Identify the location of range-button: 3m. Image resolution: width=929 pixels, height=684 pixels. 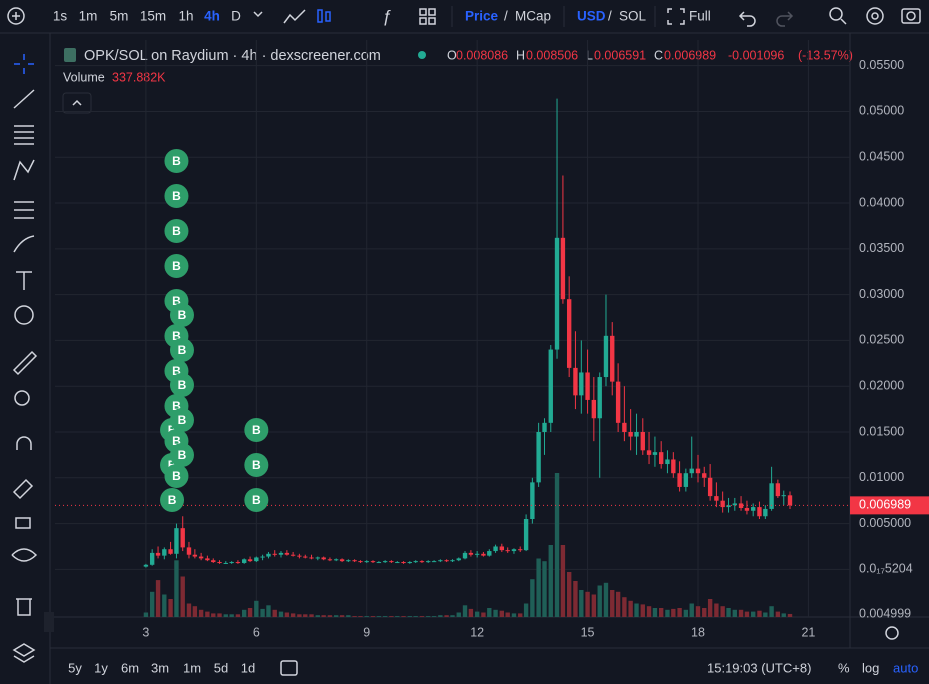
(160, 667).